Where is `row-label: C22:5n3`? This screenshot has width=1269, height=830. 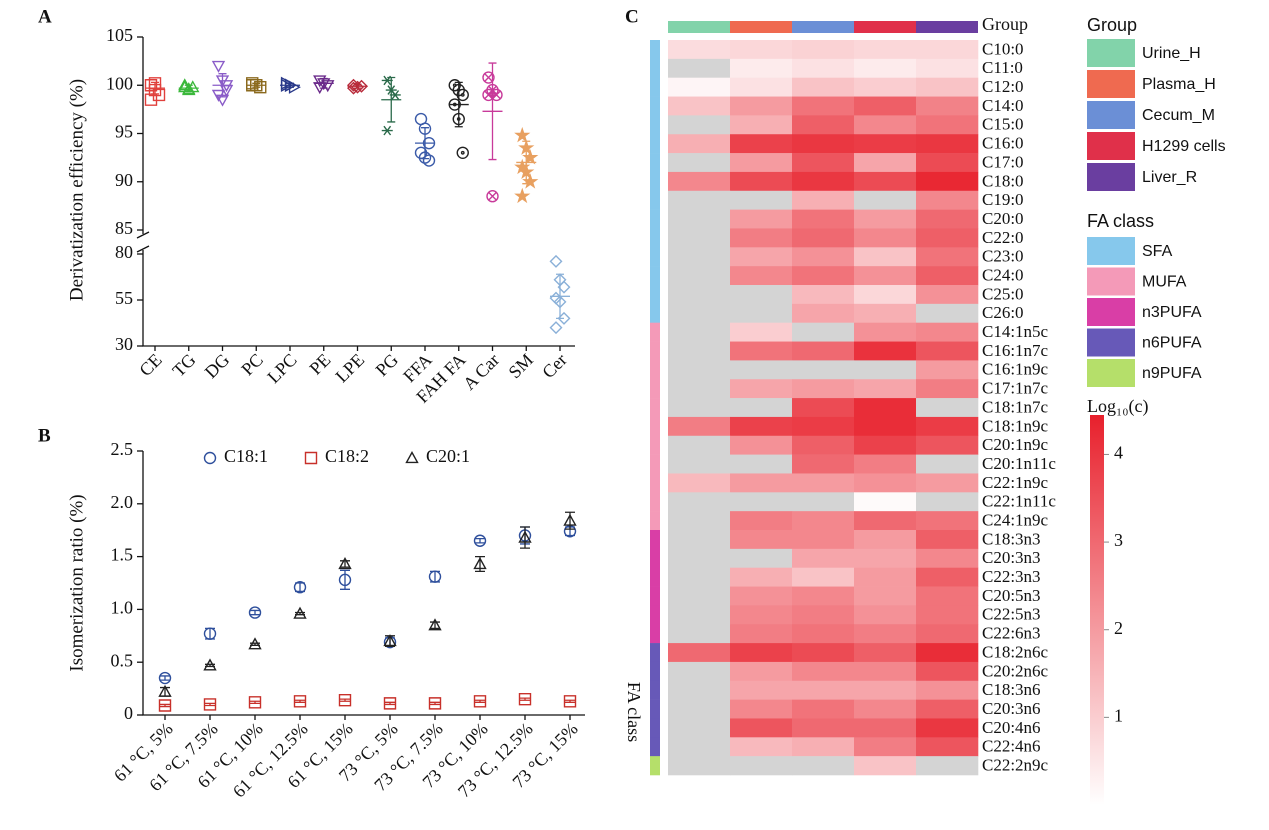 row-label: C22:5n3 is located at coordinates (1011, 614).